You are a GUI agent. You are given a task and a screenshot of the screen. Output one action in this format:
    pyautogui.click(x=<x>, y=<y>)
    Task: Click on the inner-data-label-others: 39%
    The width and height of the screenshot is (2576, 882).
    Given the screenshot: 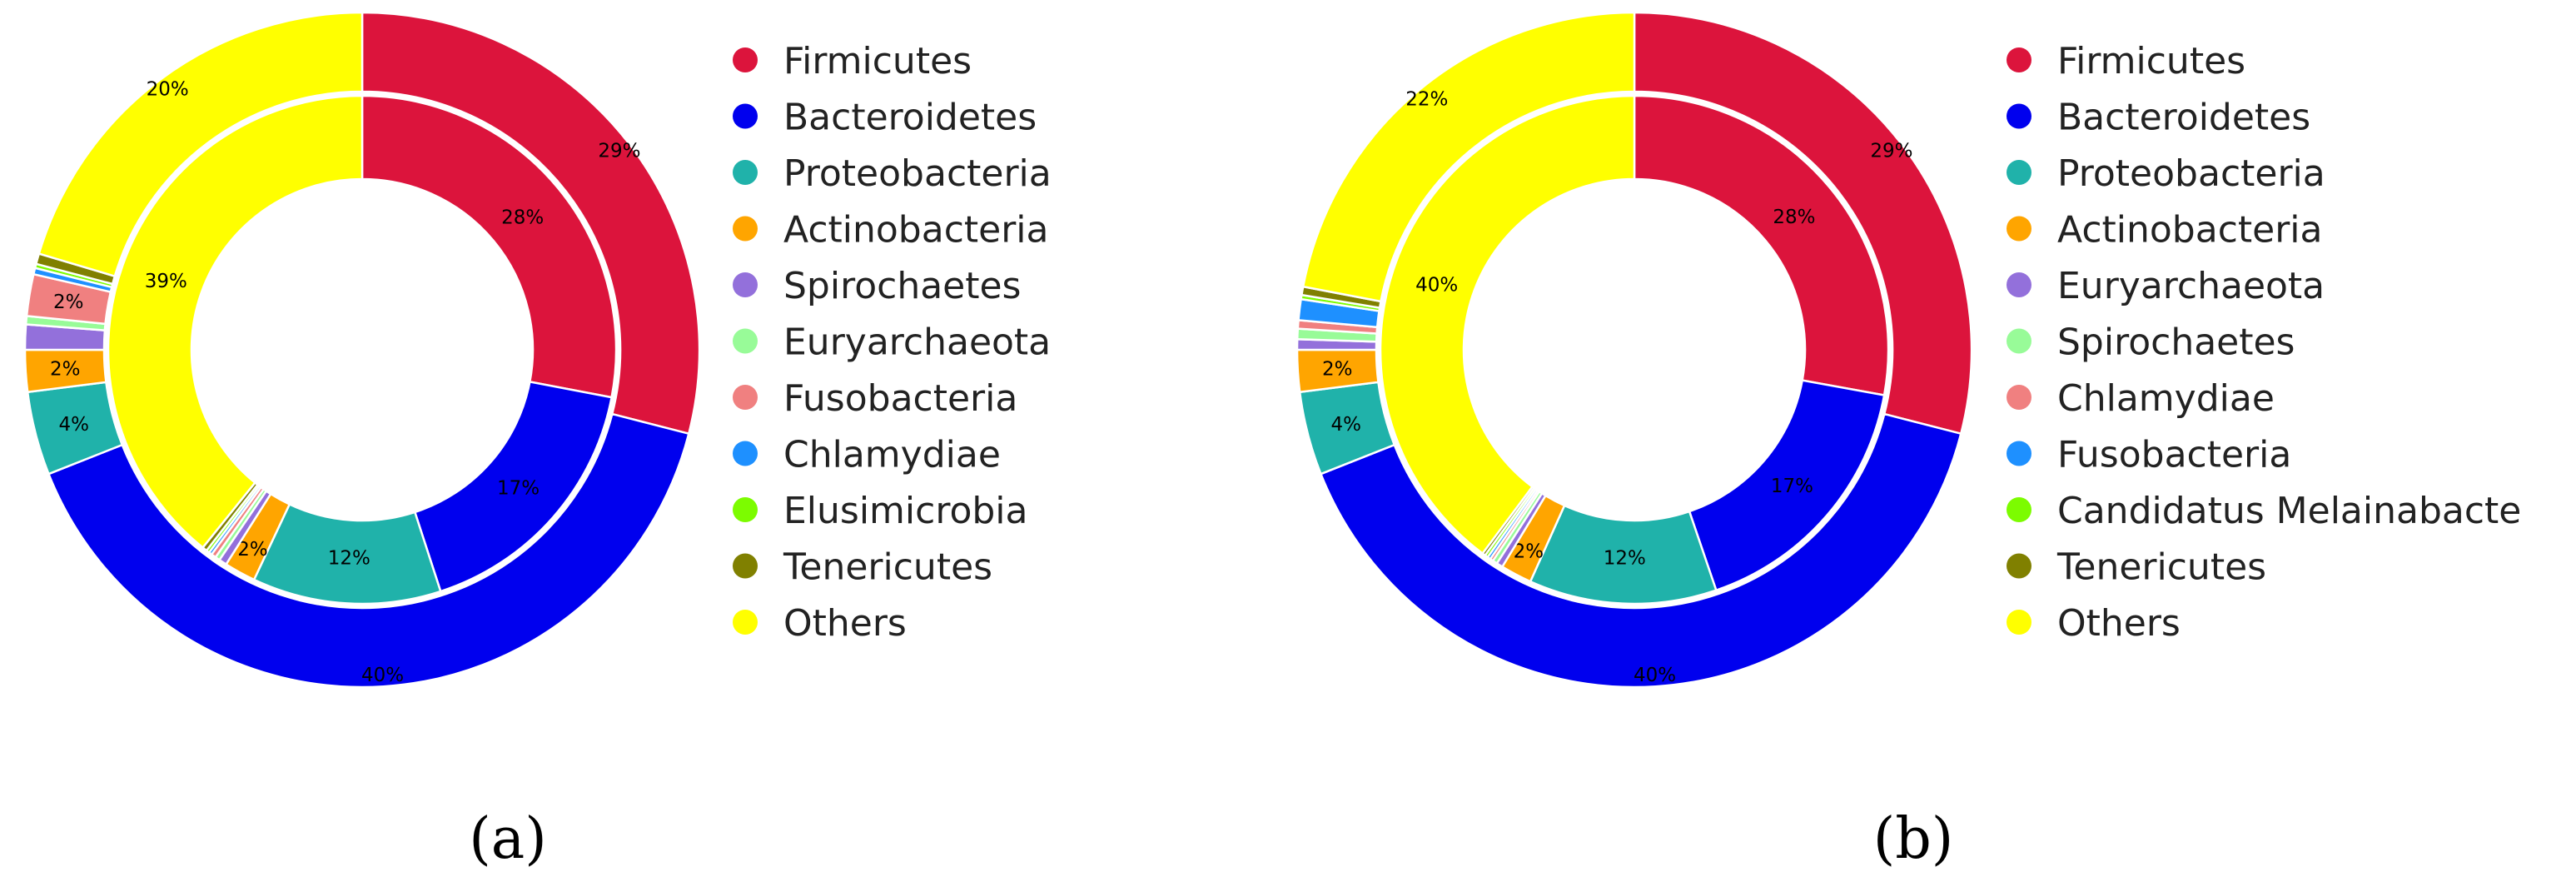 What is the action you would take?
    pyautogui.click(x=166, y=281)
    